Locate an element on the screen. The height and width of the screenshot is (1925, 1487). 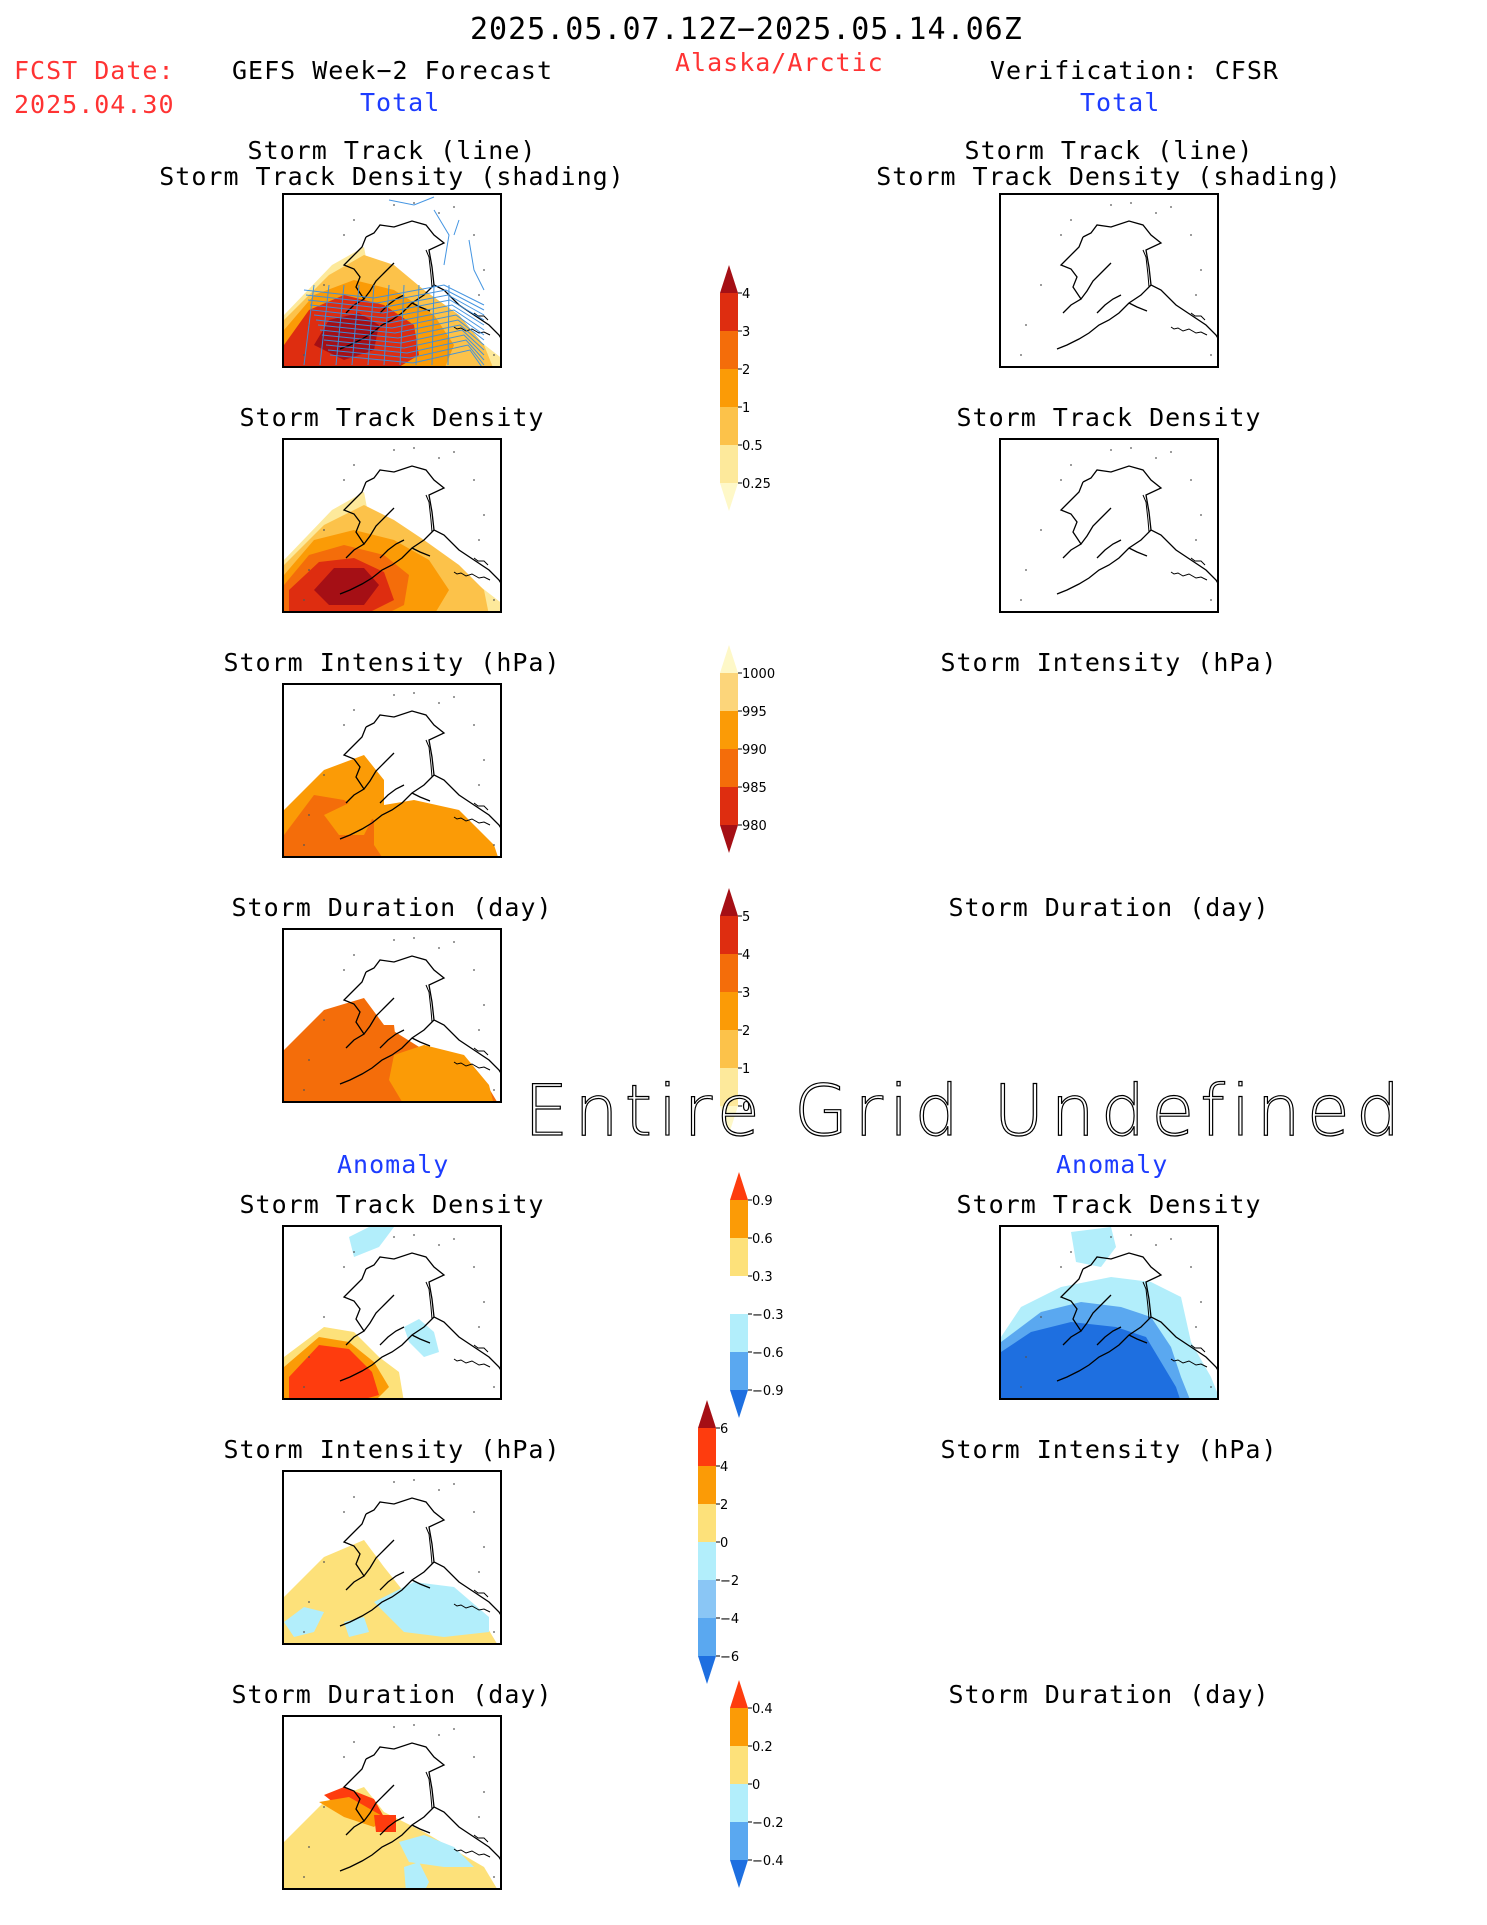
colorbar-label: 4 is located at coordinates (746, 955).